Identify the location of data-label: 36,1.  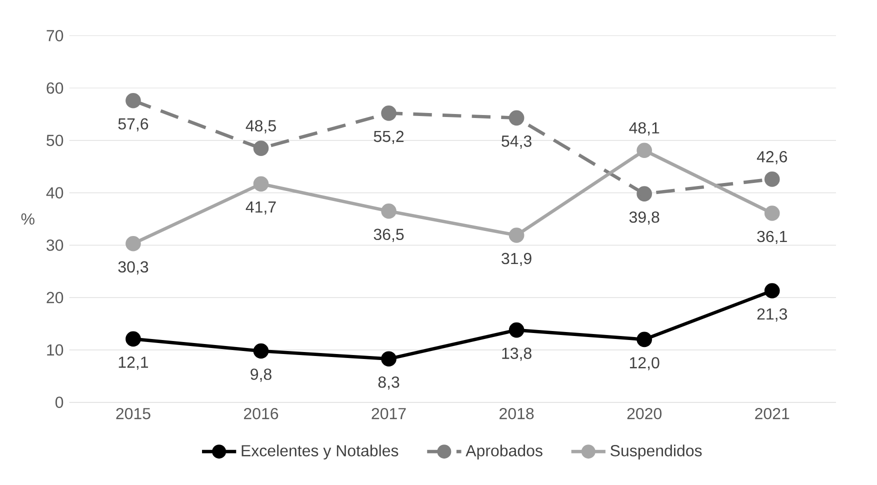
(772, 237).